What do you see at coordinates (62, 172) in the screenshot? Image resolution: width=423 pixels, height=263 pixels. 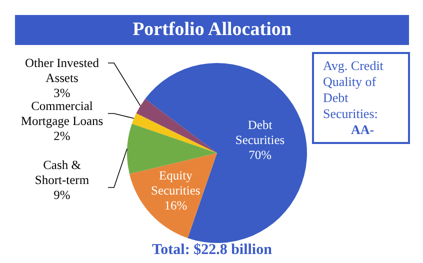 I see `slice-label: Cash & Short-term` at bounding box center [62, 172].